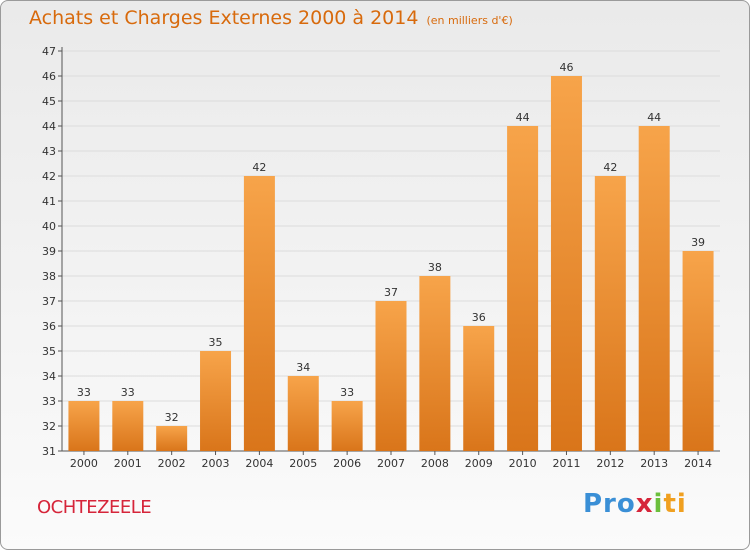 This screenshot has height=550, width=750. What do you see at coordinates (216, 463) in the screenshot?
I see `x-tick-label: 2003` at bounding box center [216, 463].